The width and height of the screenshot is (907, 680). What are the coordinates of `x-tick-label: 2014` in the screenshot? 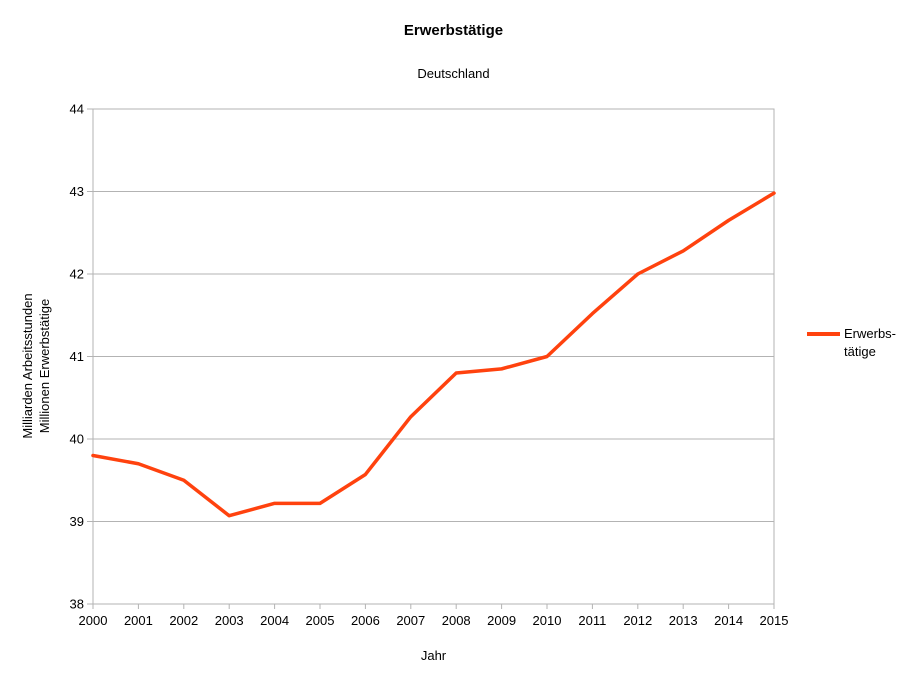 It's located at (728, 620).